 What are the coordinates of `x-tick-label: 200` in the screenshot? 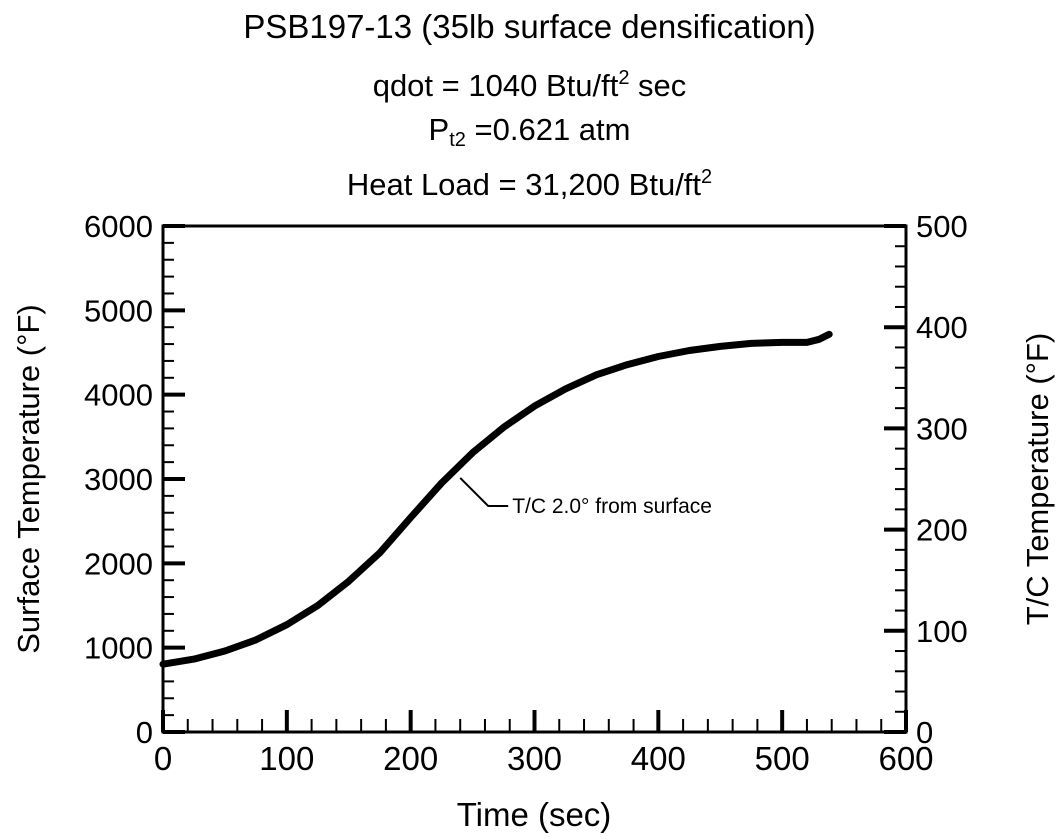 It's located at (410, 758).